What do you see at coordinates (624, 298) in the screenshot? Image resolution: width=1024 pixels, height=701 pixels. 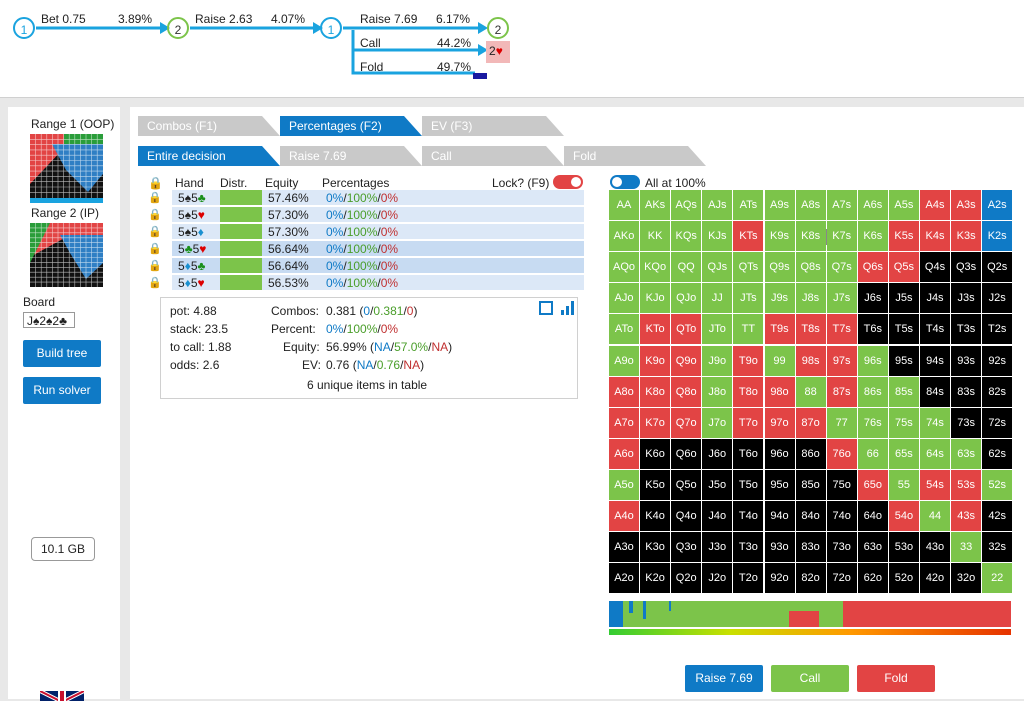 I see `hand-cell-AJo: AJo` at bounding box center [624, 298].